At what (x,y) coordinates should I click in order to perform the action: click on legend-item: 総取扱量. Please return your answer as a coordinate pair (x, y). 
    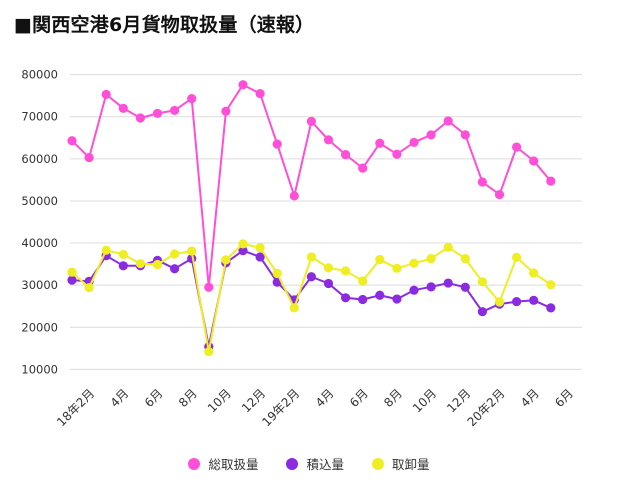
    Looking at the image, I should click on (223, 463).